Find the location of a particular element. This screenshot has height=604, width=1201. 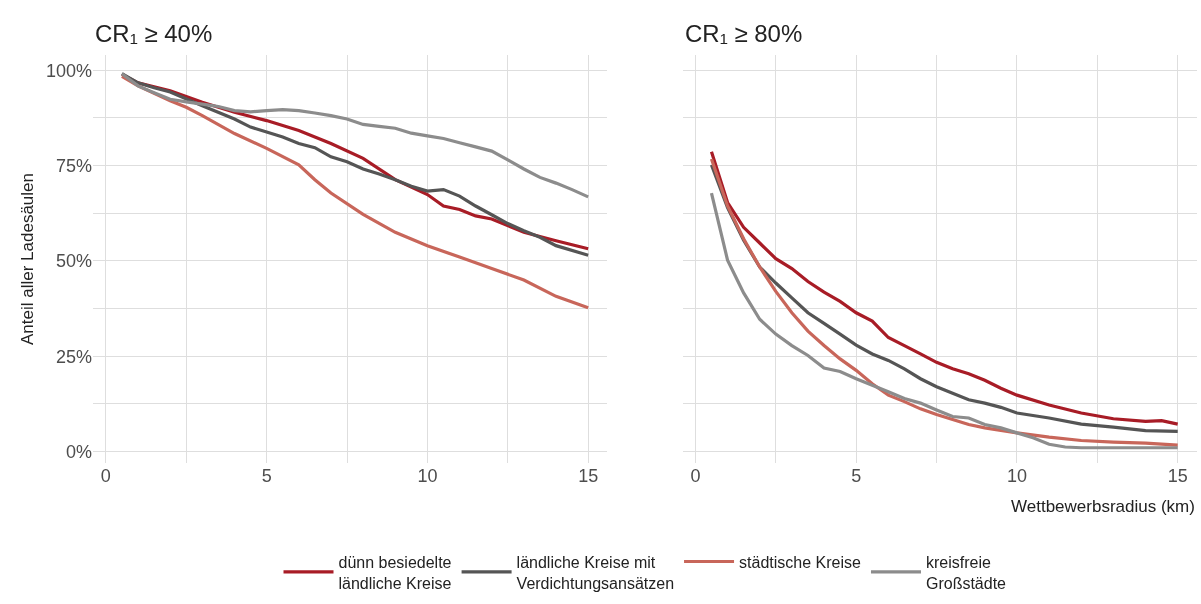

legend-label: städtische Kreise is located at coordinates (800, 562).